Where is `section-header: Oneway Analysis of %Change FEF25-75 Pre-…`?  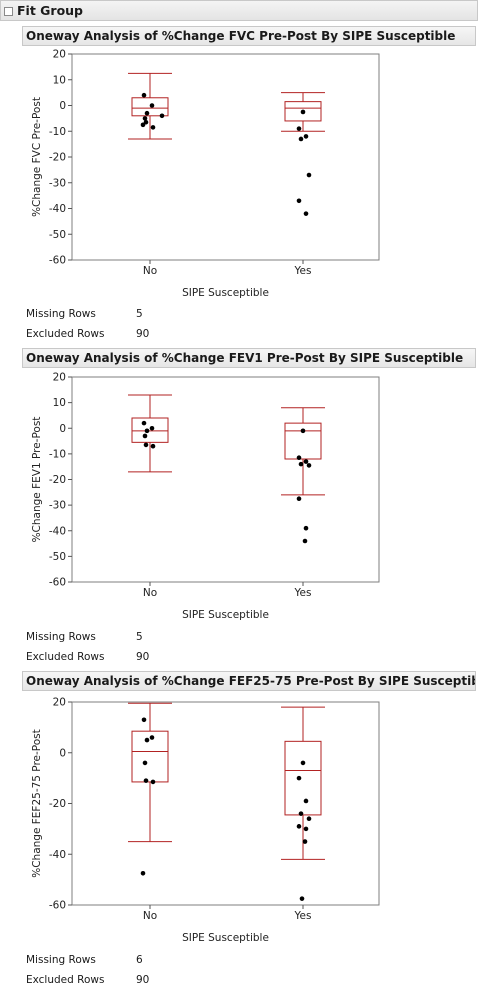
section-header: Oneway Analysis of %Change FEF25-75 Pre-… is located at coordinates (249, 681).